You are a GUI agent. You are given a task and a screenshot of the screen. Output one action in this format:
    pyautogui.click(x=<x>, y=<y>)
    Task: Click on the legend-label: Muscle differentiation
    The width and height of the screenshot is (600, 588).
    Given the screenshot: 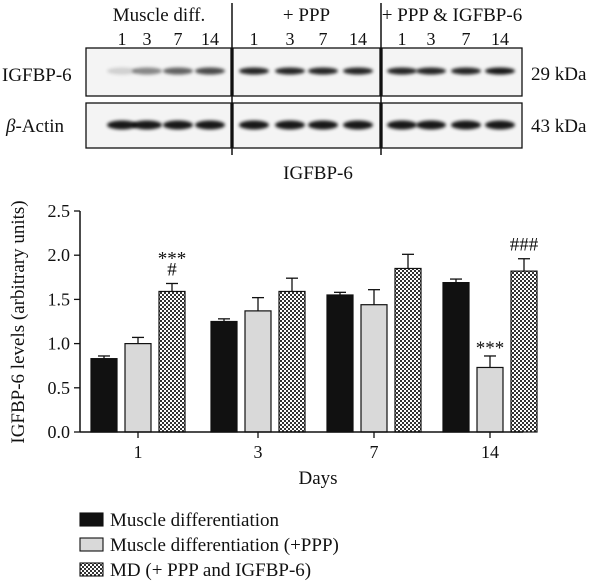 What is the action you would take?
    pyautogui.click(x=195, y=520)
    